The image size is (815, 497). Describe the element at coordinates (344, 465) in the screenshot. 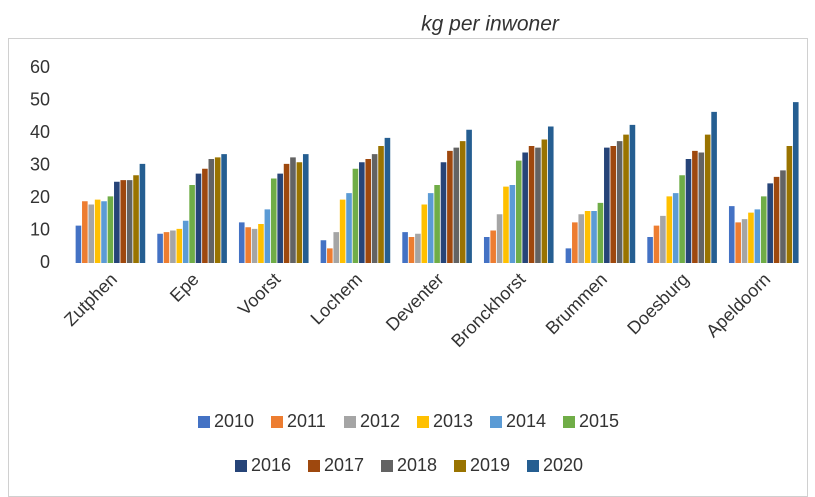

I see `legend-label: 2017` at that location.